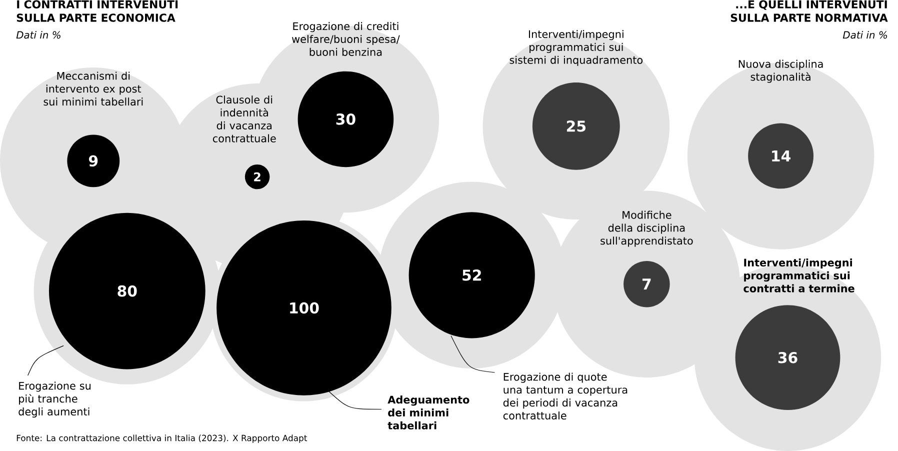 The width and height of the screenshot is (898, 451). I want to click on category-label: Meccanismi di intervento ex post sui minimi tabellari, so click(93, 89).